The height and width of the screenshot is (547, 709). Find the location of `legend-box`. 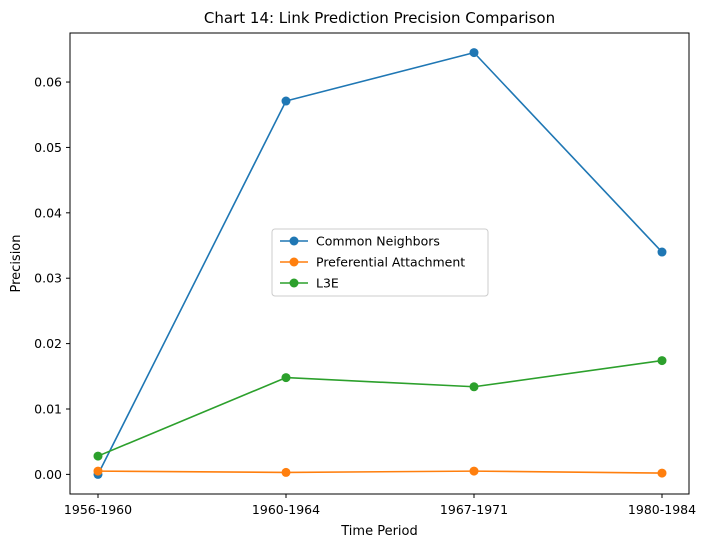

legend-box is located at coordinates (380, 262).